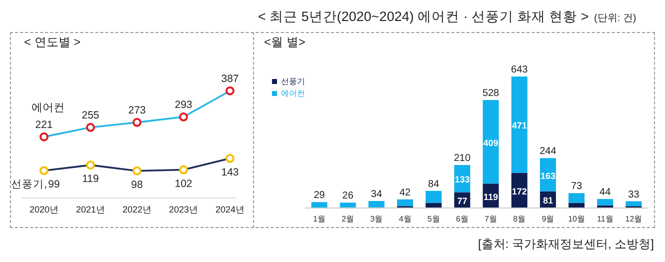 This screenshot has width=665, height=262. What do you see at coordinates (44, 124) in the screenshot?
I see `data-label: 221` at bounding box center [44, 124].